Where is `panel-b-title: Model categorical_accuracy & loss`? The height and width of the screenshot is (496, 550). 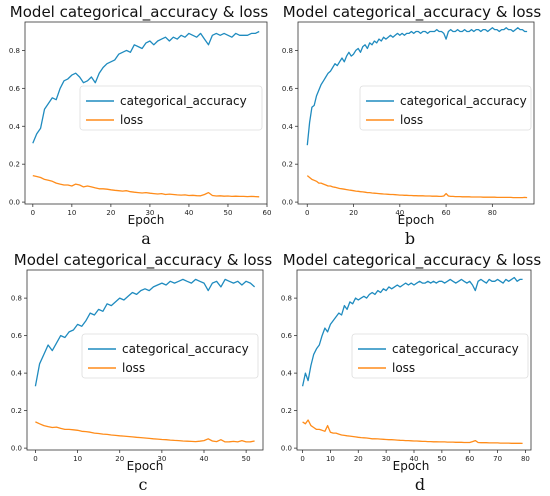
panel-b-title: Model categorical_accuracy & loss is located at coordinates (412, 12).